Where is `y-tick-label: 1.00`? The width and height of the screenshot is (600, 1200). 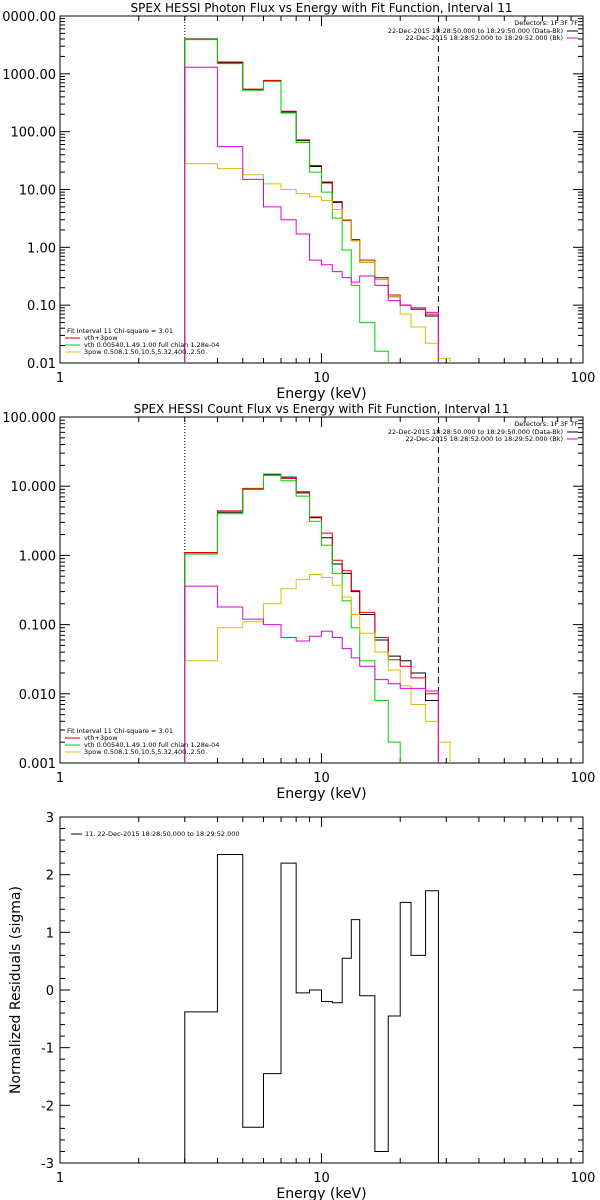 y-tick-label: 1.00 is located at coordinates (41, 248).